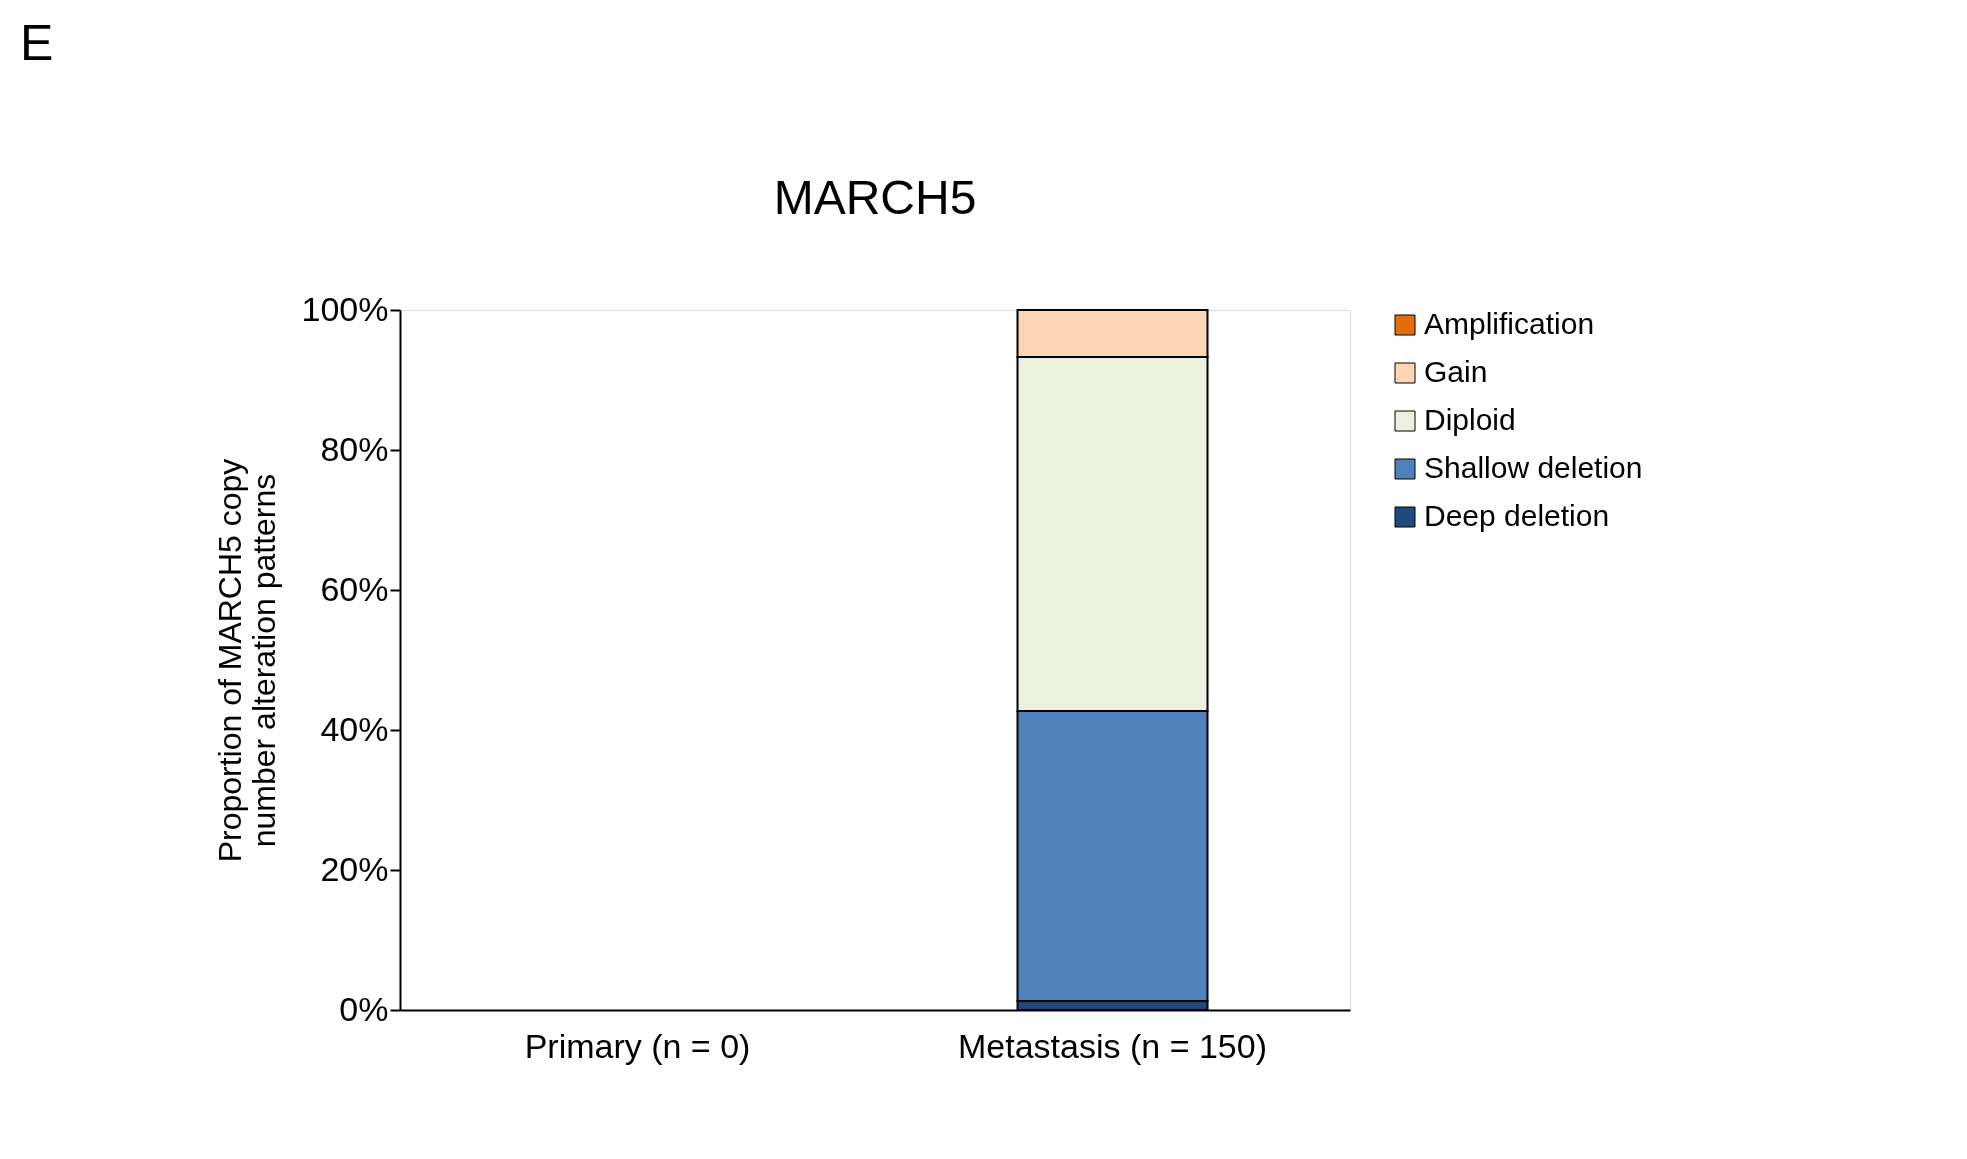 The image size is (1967, 1159). What do you see at coordinates (354, 448) in the screenshot?
I see `y-tick-label: 80%` at bounding box center [354, 448].